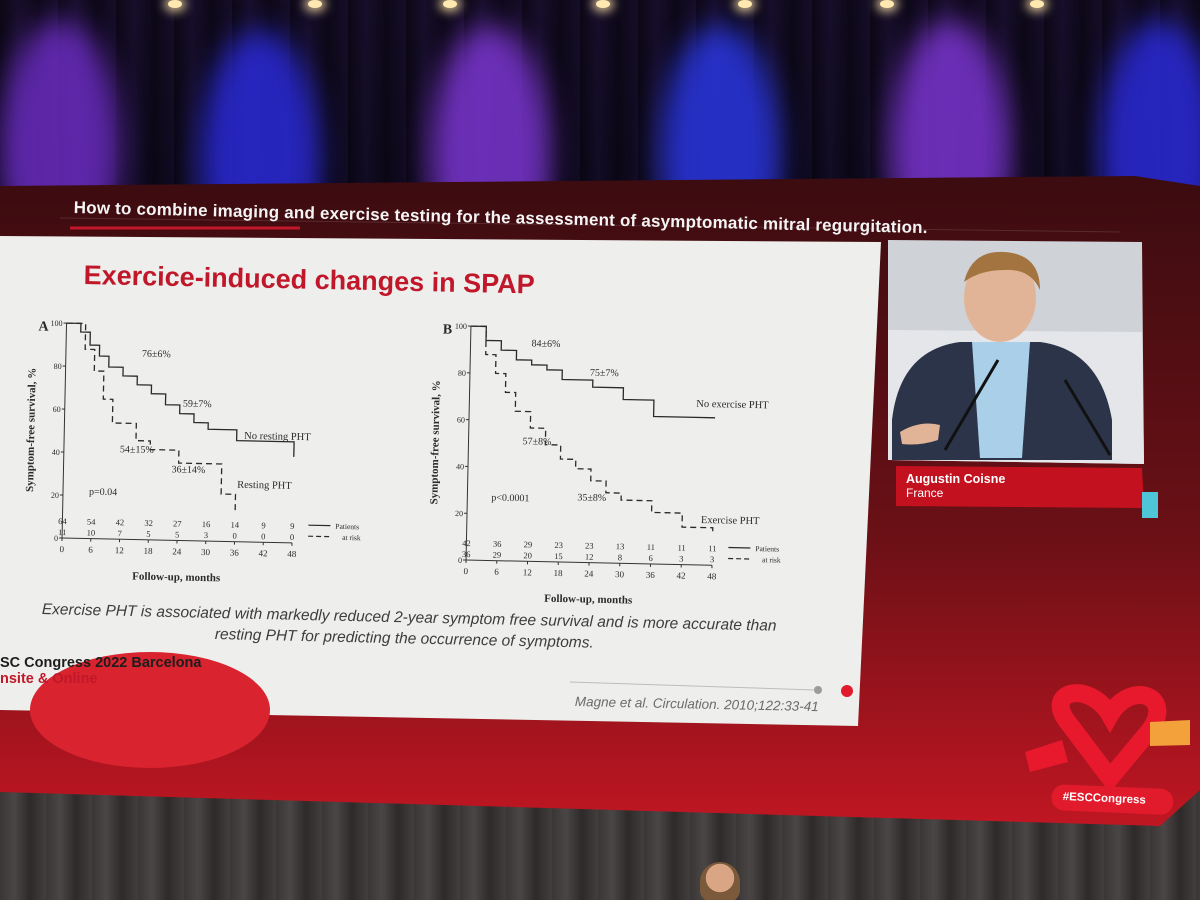  Describe the element at coordinates (264, 486) in the screenshot. I see `series-label: Resting PHT` at that location.